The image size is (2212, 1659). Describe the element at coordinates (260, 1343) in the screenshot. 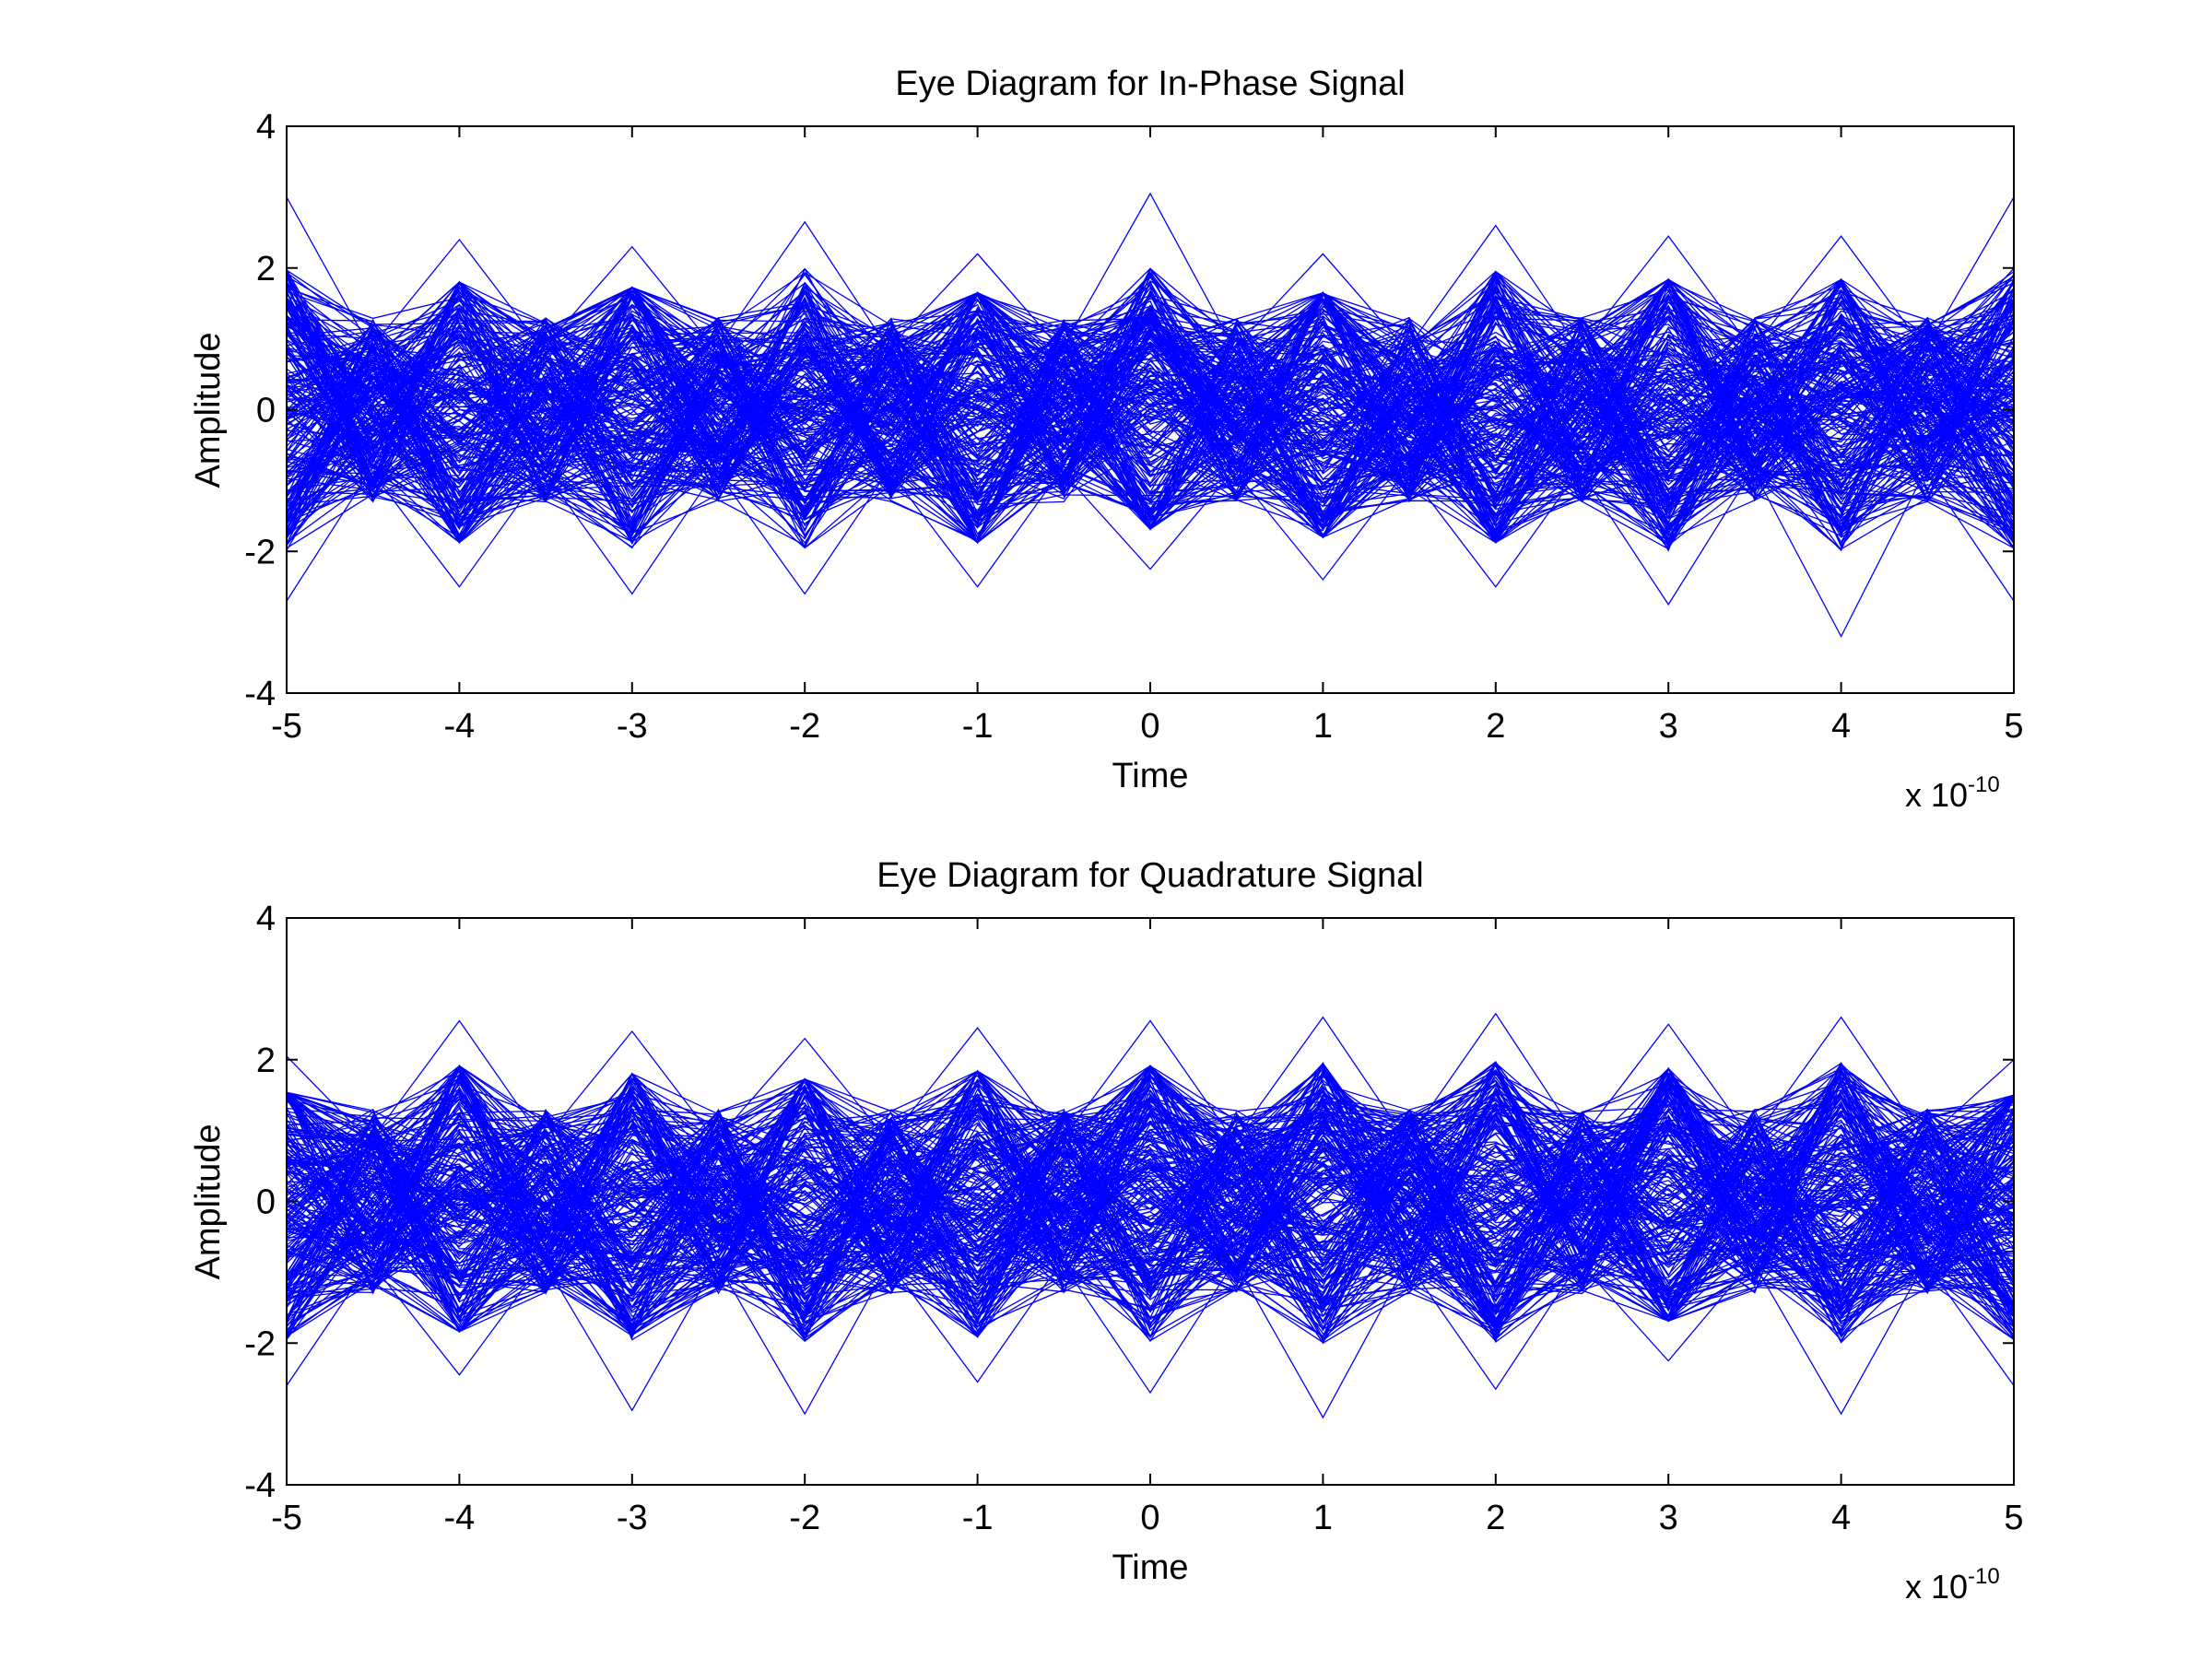

I see `y-tick-label: -2` at that location.